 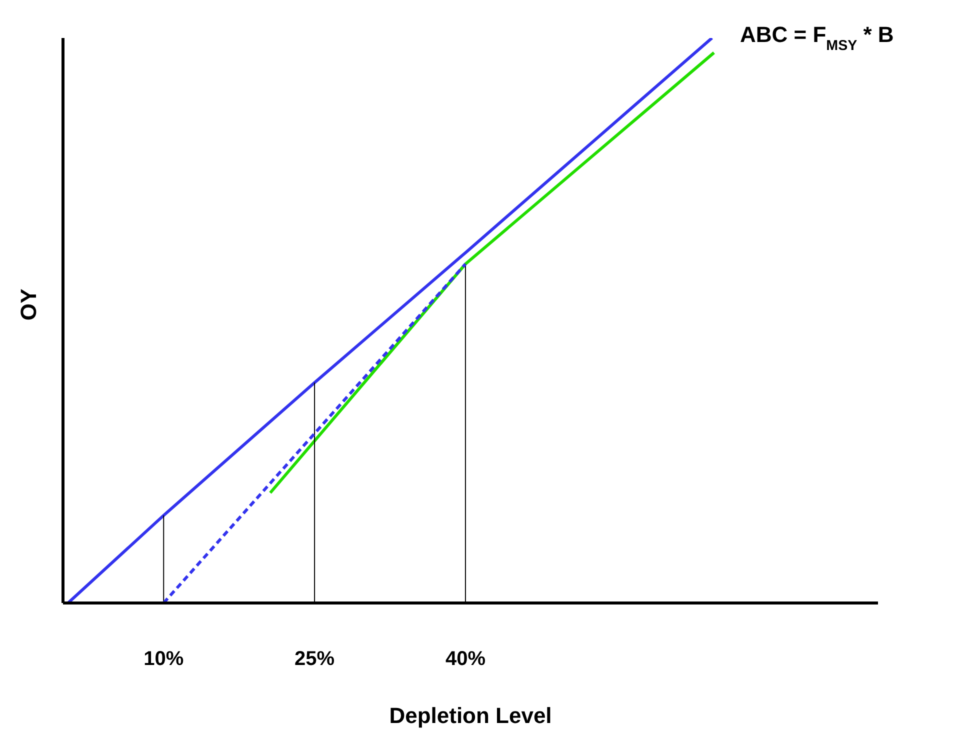 I want to click on x-axis-title: Depletion Level, so click(x=470, y=715).